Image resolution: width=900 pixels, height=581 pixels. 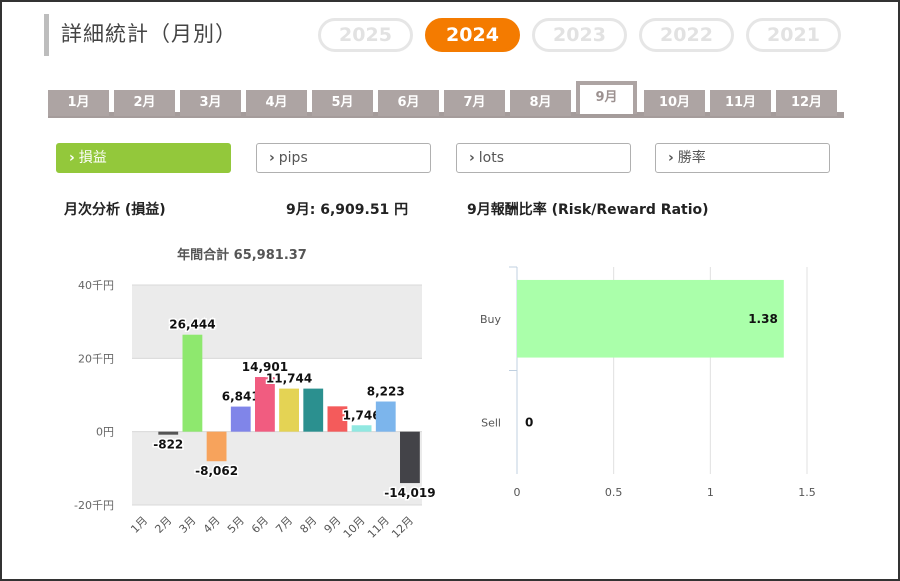 I want to click on data-label: -8,062, so click(x=216, y=471).